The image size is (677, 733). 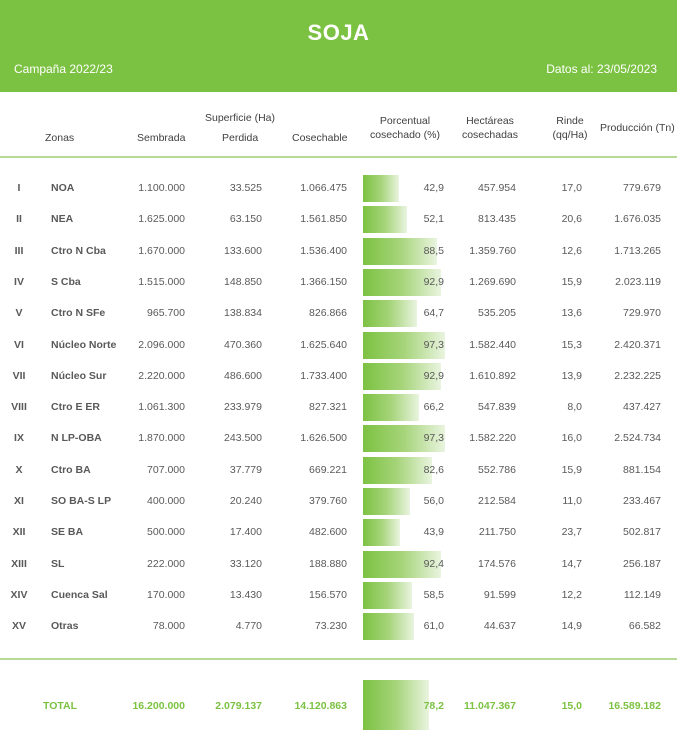 What do you see at coordinates (76, 407) in the screenshot?
I see `zone-name: Ctro E ER` at bounding box center [76, 407].